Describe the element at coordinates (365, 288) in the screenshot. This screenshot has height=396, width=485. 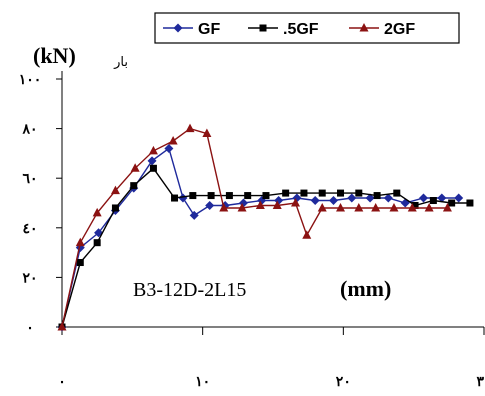
I see `x-unit-annotation: (mm)` at that location.